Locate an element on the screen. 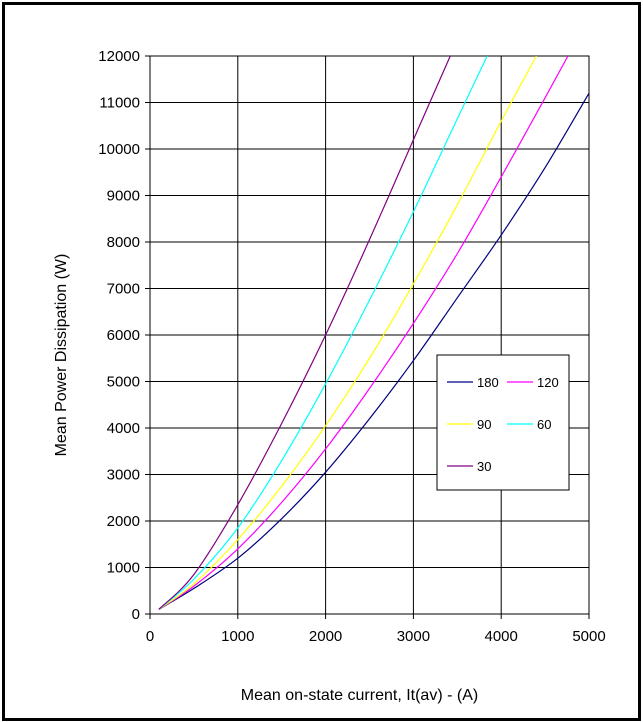 This screenshot has height=722, width=643. y-tick-label: 2000 is located at coordinates (123, 521).